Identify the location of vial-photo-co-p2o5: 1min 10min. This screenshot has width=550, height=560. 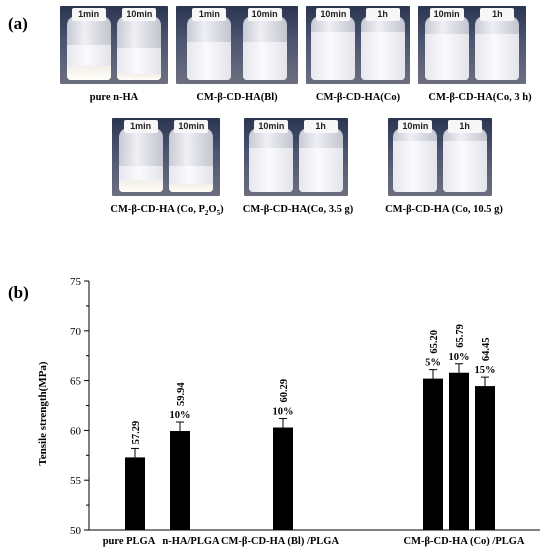
(166, 157).